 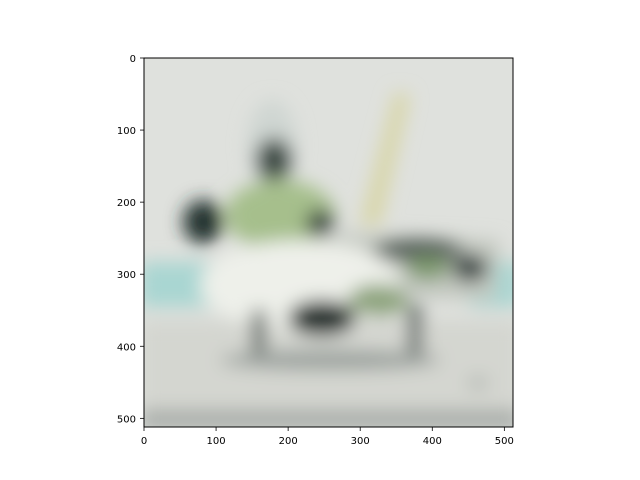 I want to click on ground, so click(x=328, y=373).